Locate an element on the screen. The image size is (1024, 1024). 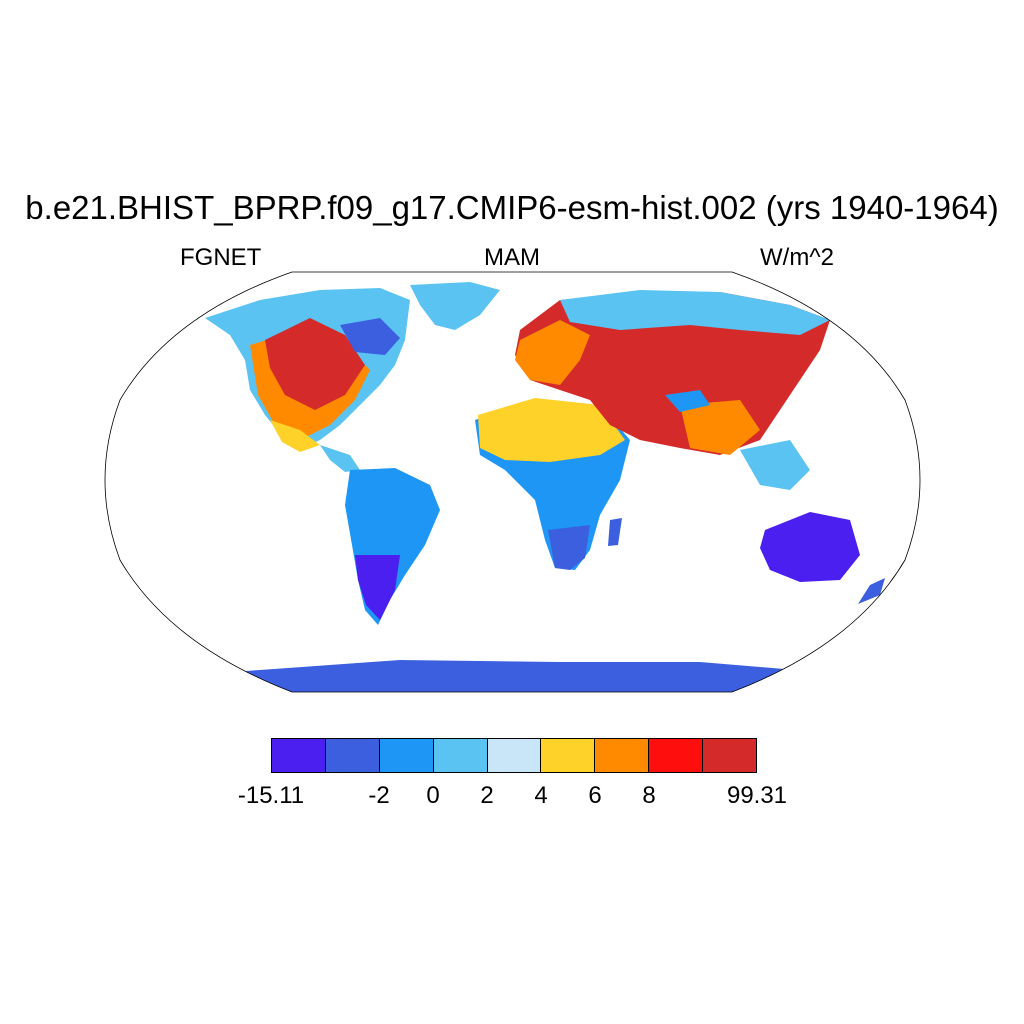
arctic-coast-region is located at coordinates (695, 312).